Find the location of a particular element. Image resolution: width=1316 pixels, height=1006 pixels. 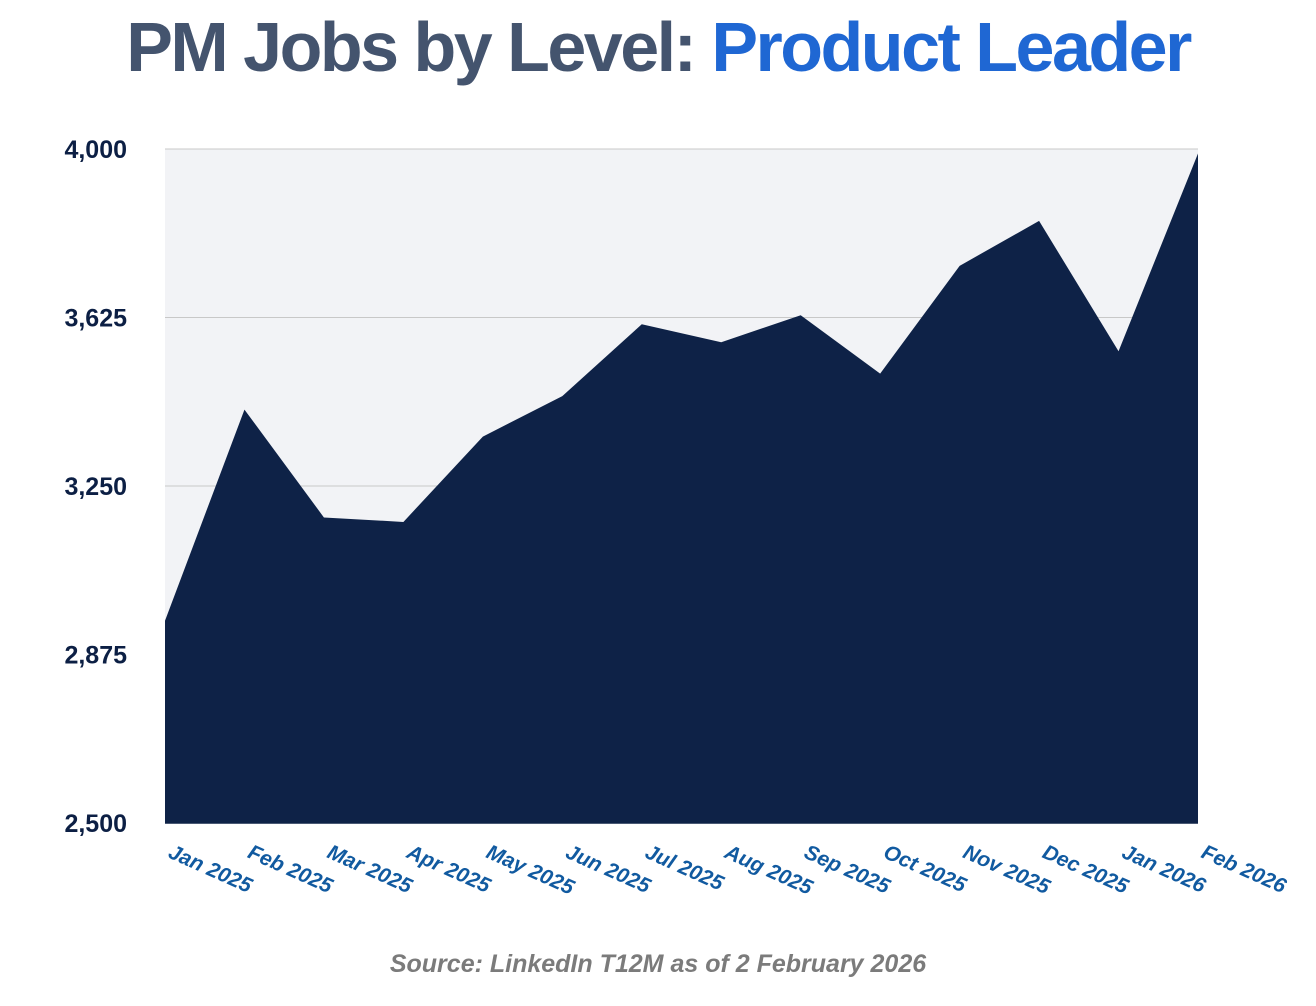

x-tick-label: Nov 2025 is located at coordinates (1007, 870).